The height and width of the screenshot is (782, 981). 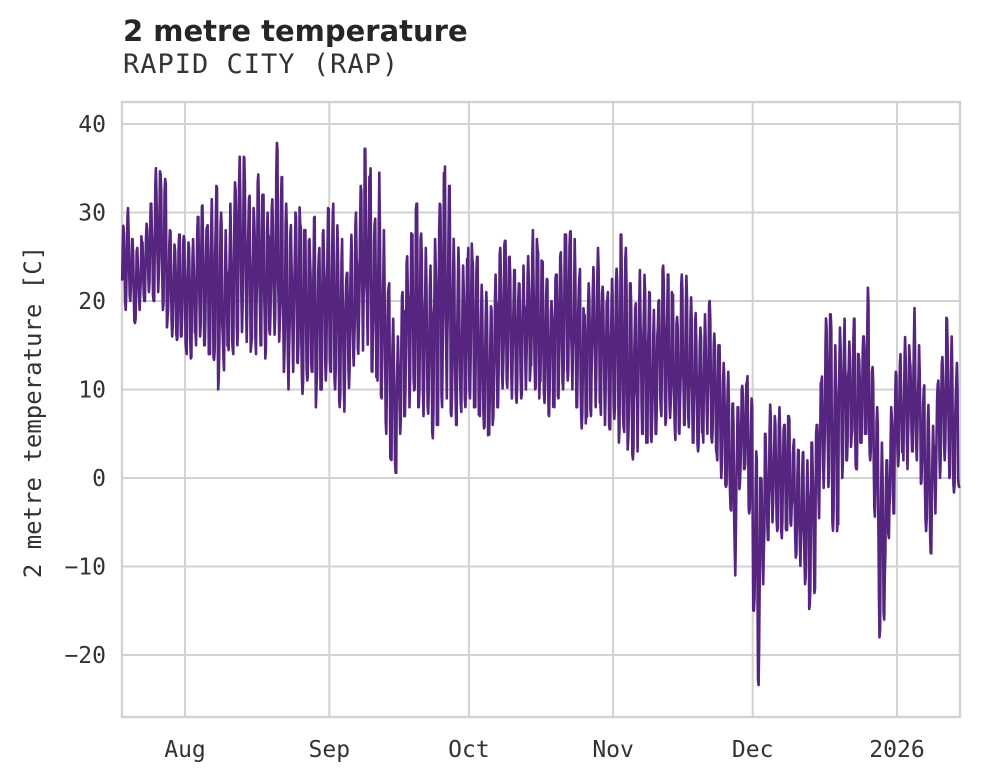 What do you see at coordinates (185, 750) in the screenshot?
I see `x-tick-label: Aug` at bounding box center [185, 750].